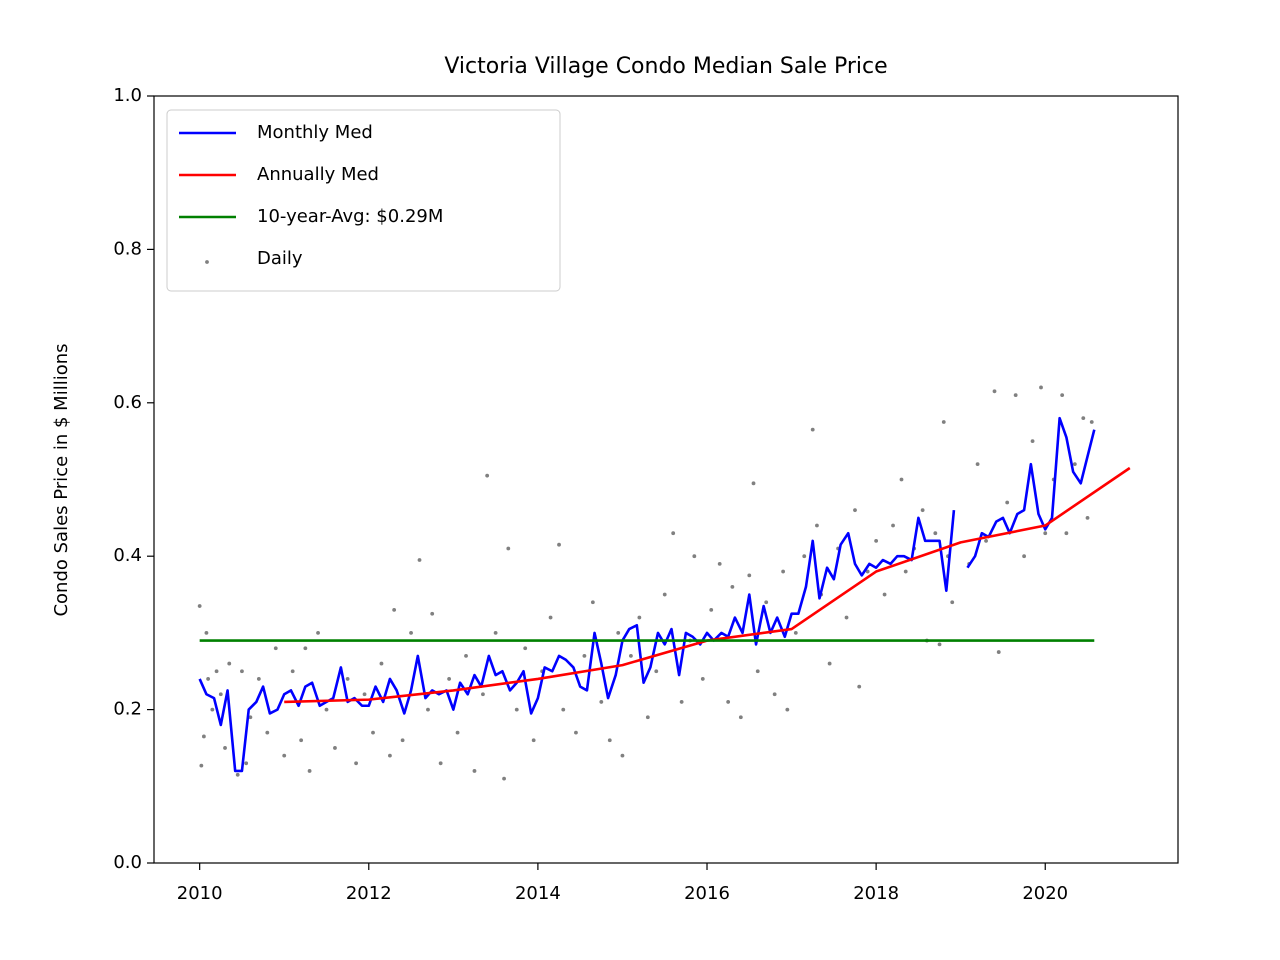 Image resolution: width=1280 pixels, height=960 pixels. Describe the element at coordinates (61, 479) in the screenshot. I see `y-axis-label: Condo Sales Price in $ Millions` at that location.